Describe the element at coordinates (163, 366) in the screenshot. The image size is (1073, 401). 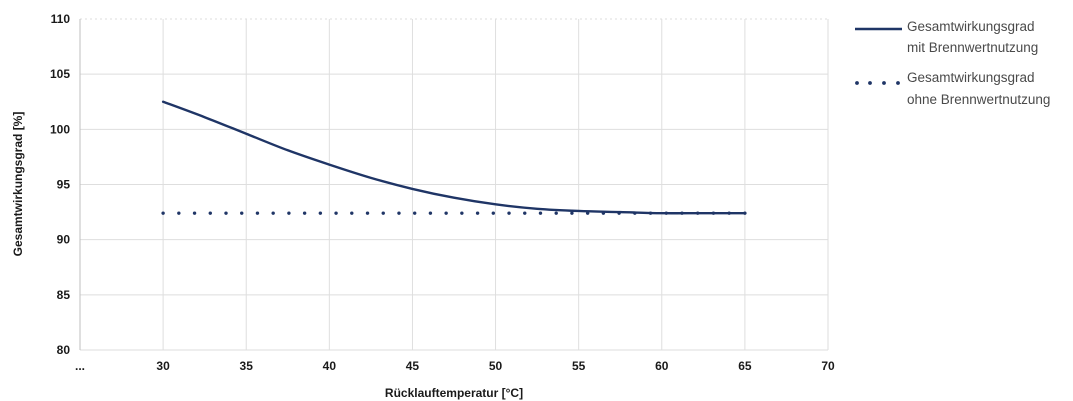
I see `x-tick-label: 30` at that location.